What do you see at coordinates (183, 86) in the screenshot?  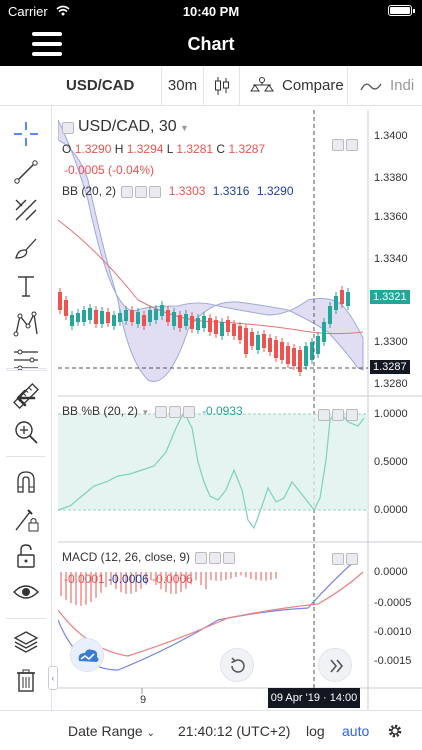 I see `interval-button: 30m` at bounding box center [183, 86].